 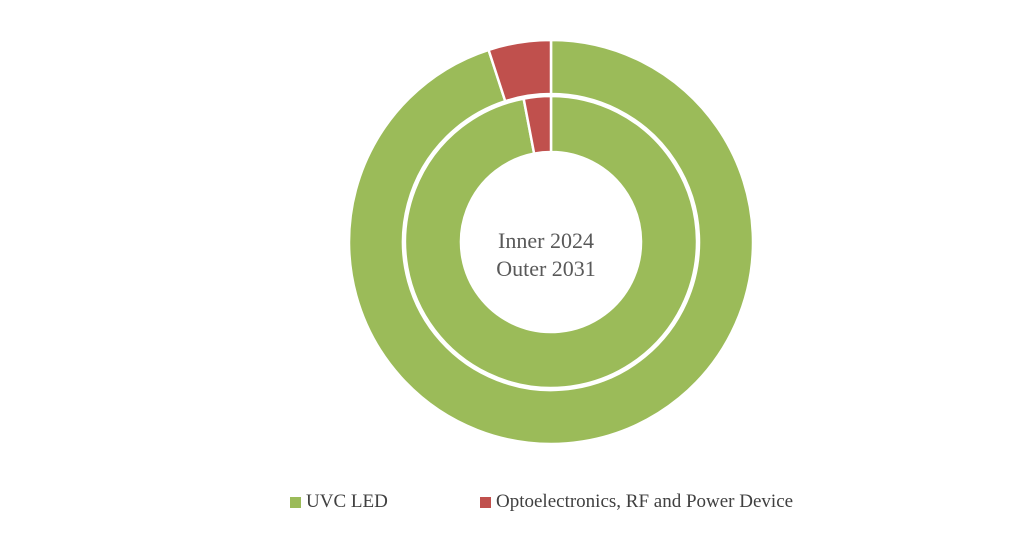 I want to click on legend-item-optoelectronics: Optoelectronics, RF and Power Device, so click(x=636, y=502).